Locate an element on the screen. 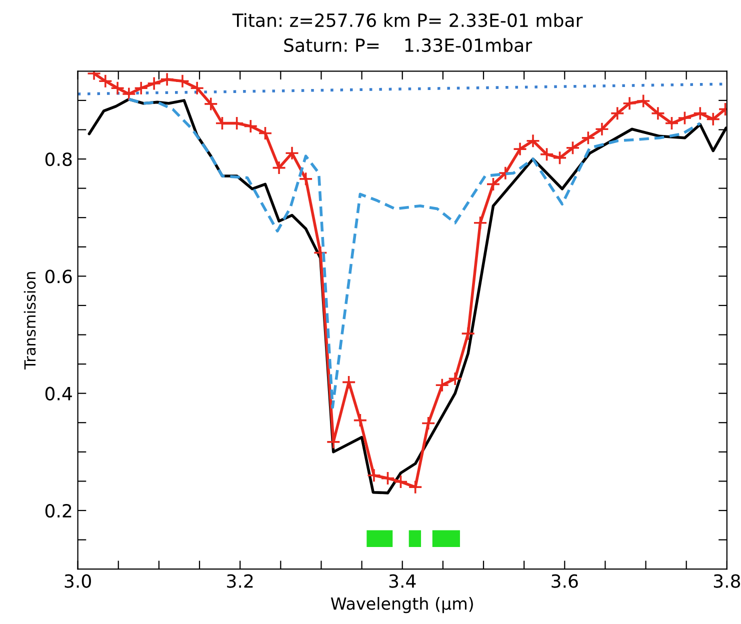  x-axis-title: Wavelength (μm) is located at coordinates (401, 605).